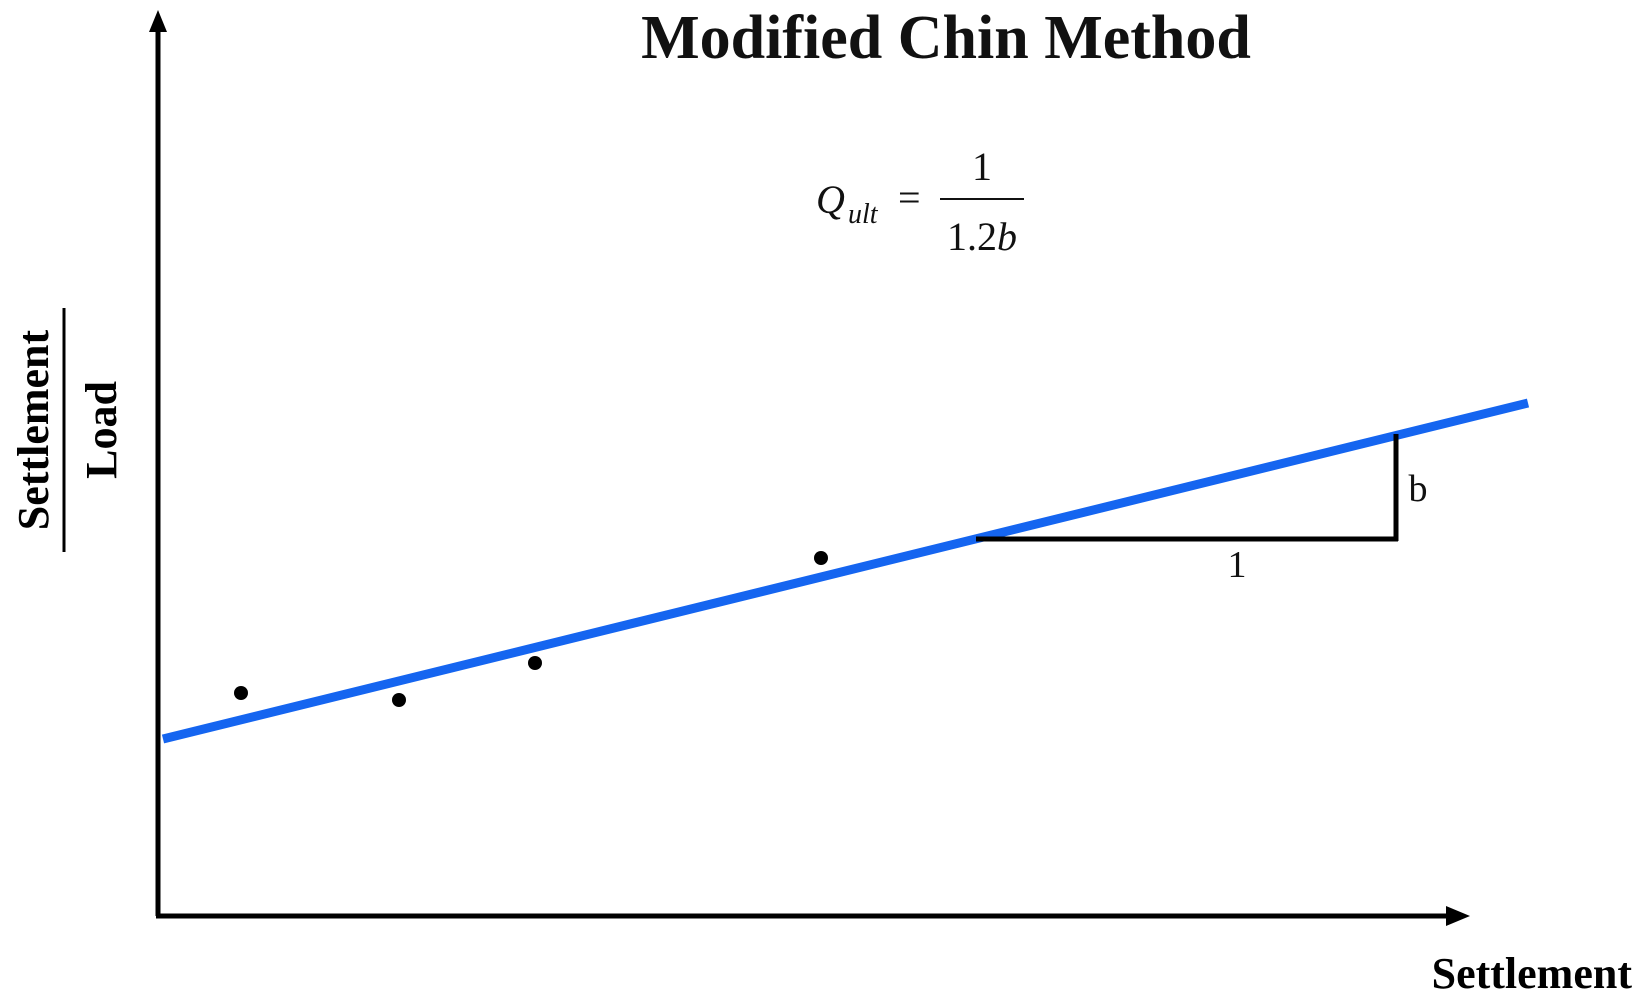 The height and width of the screenshot is (999, 1644). Describe the element at coordinates (1418, 489) in the screenshot. I see `slope-rise-label: b` at that location.